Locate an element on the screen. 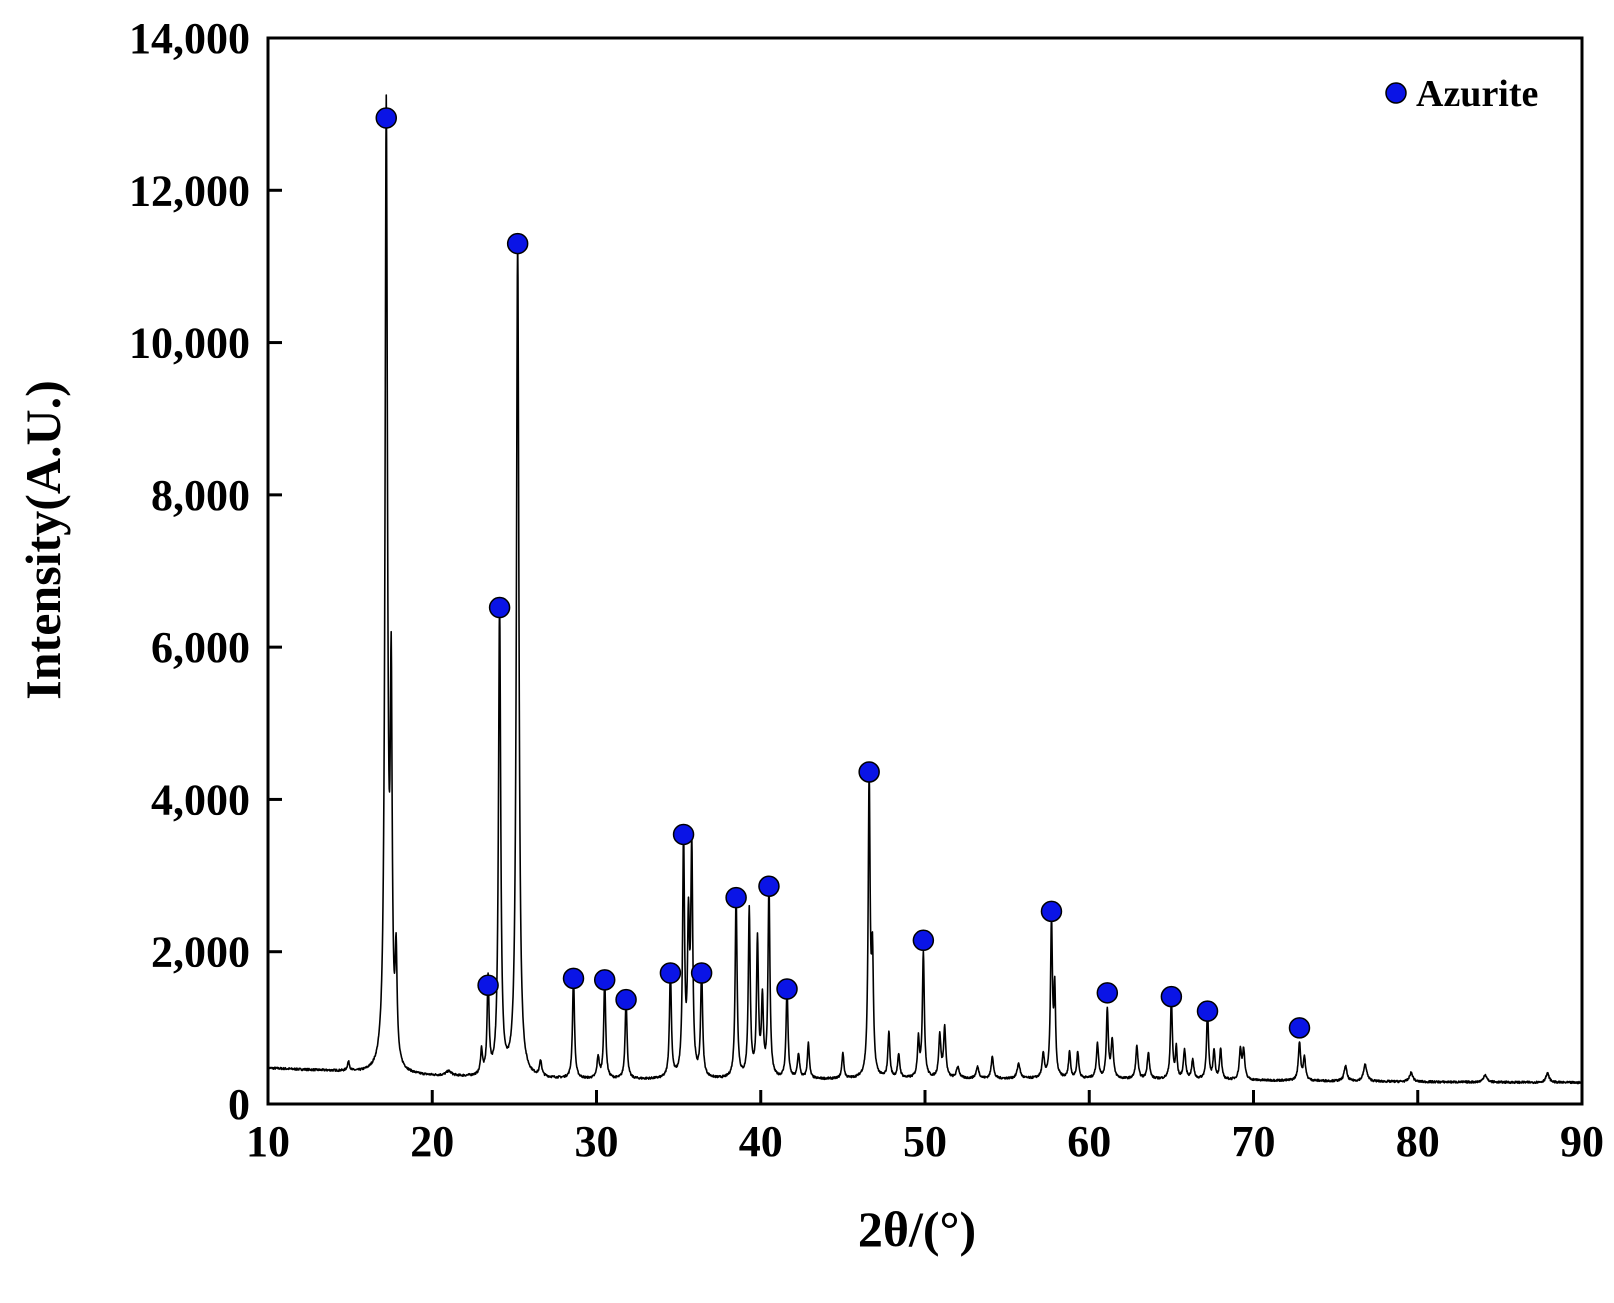  y-tick-label: 6,000 is located at coordinates (200, 647).